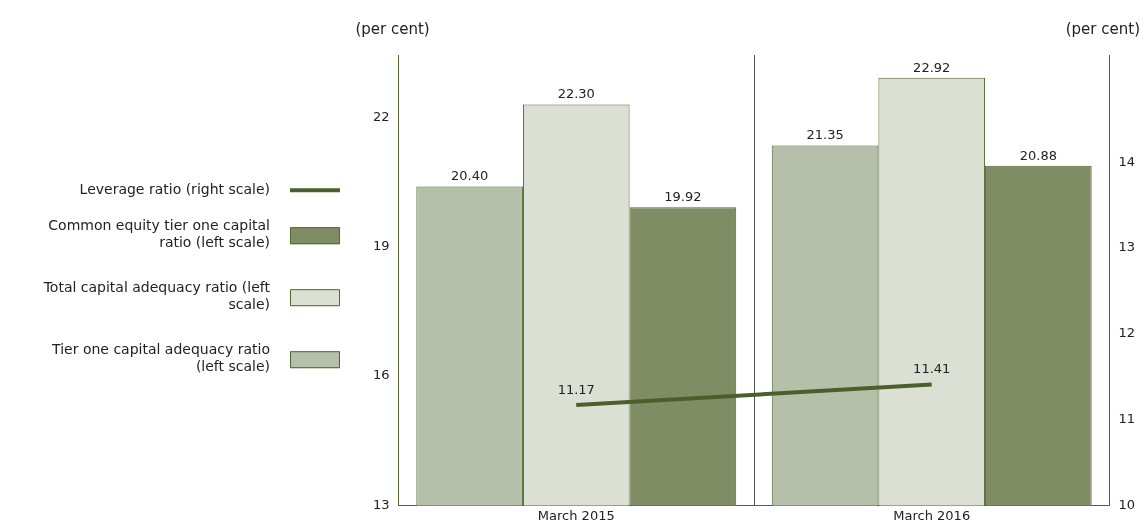 This screenshot has height=529, width=1144. Describe the element at coordinates (160, 358) in the screenshot. I see `legend-label: Tier one capital adequacy ratio (left scale)` at that location.